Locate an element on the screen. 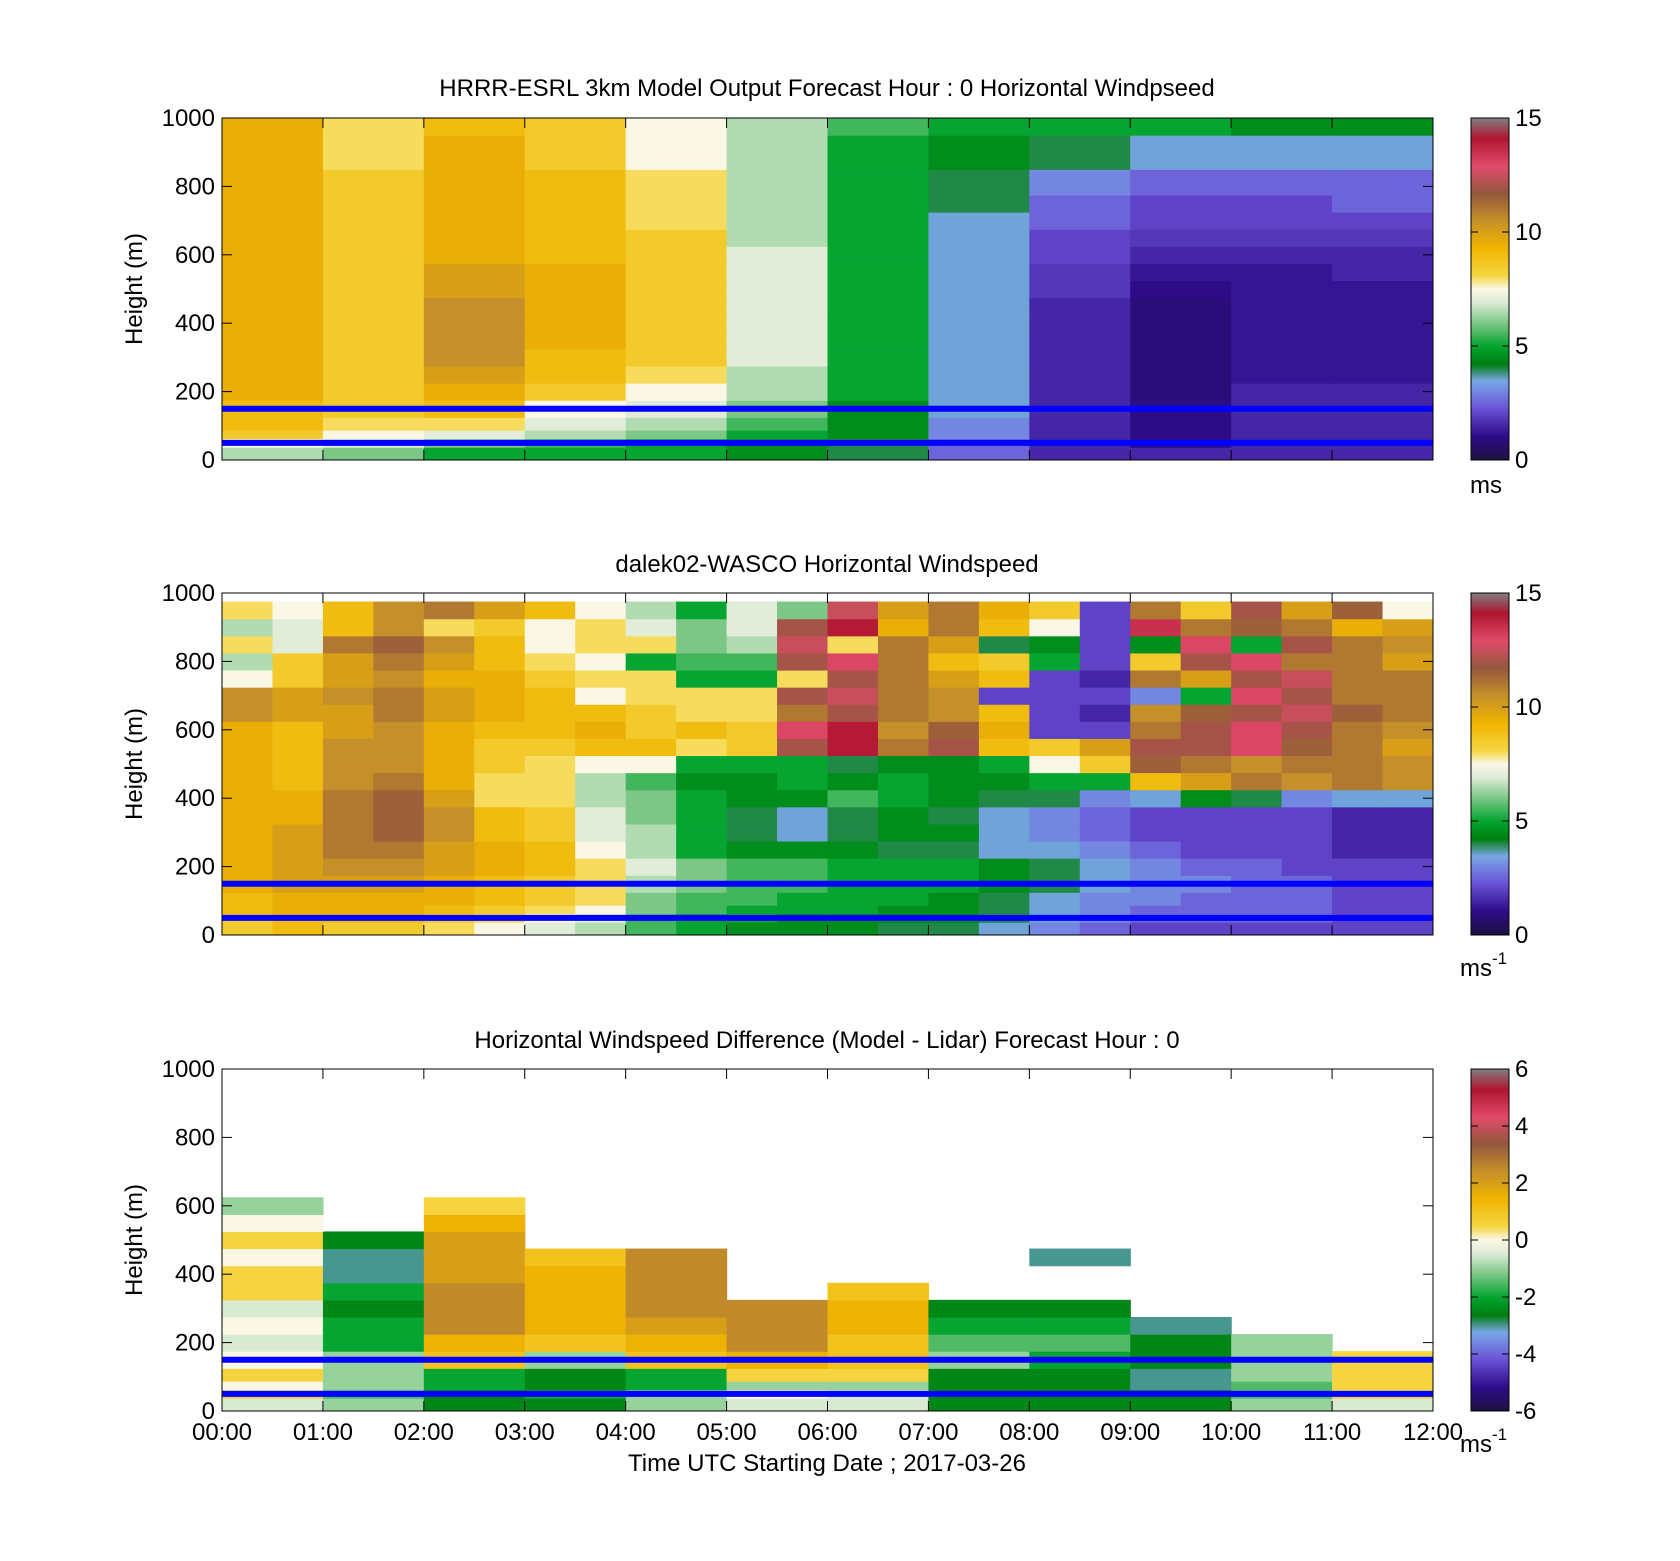  colorbar-unit: ms-1 is located at coordinates (1483, 965).